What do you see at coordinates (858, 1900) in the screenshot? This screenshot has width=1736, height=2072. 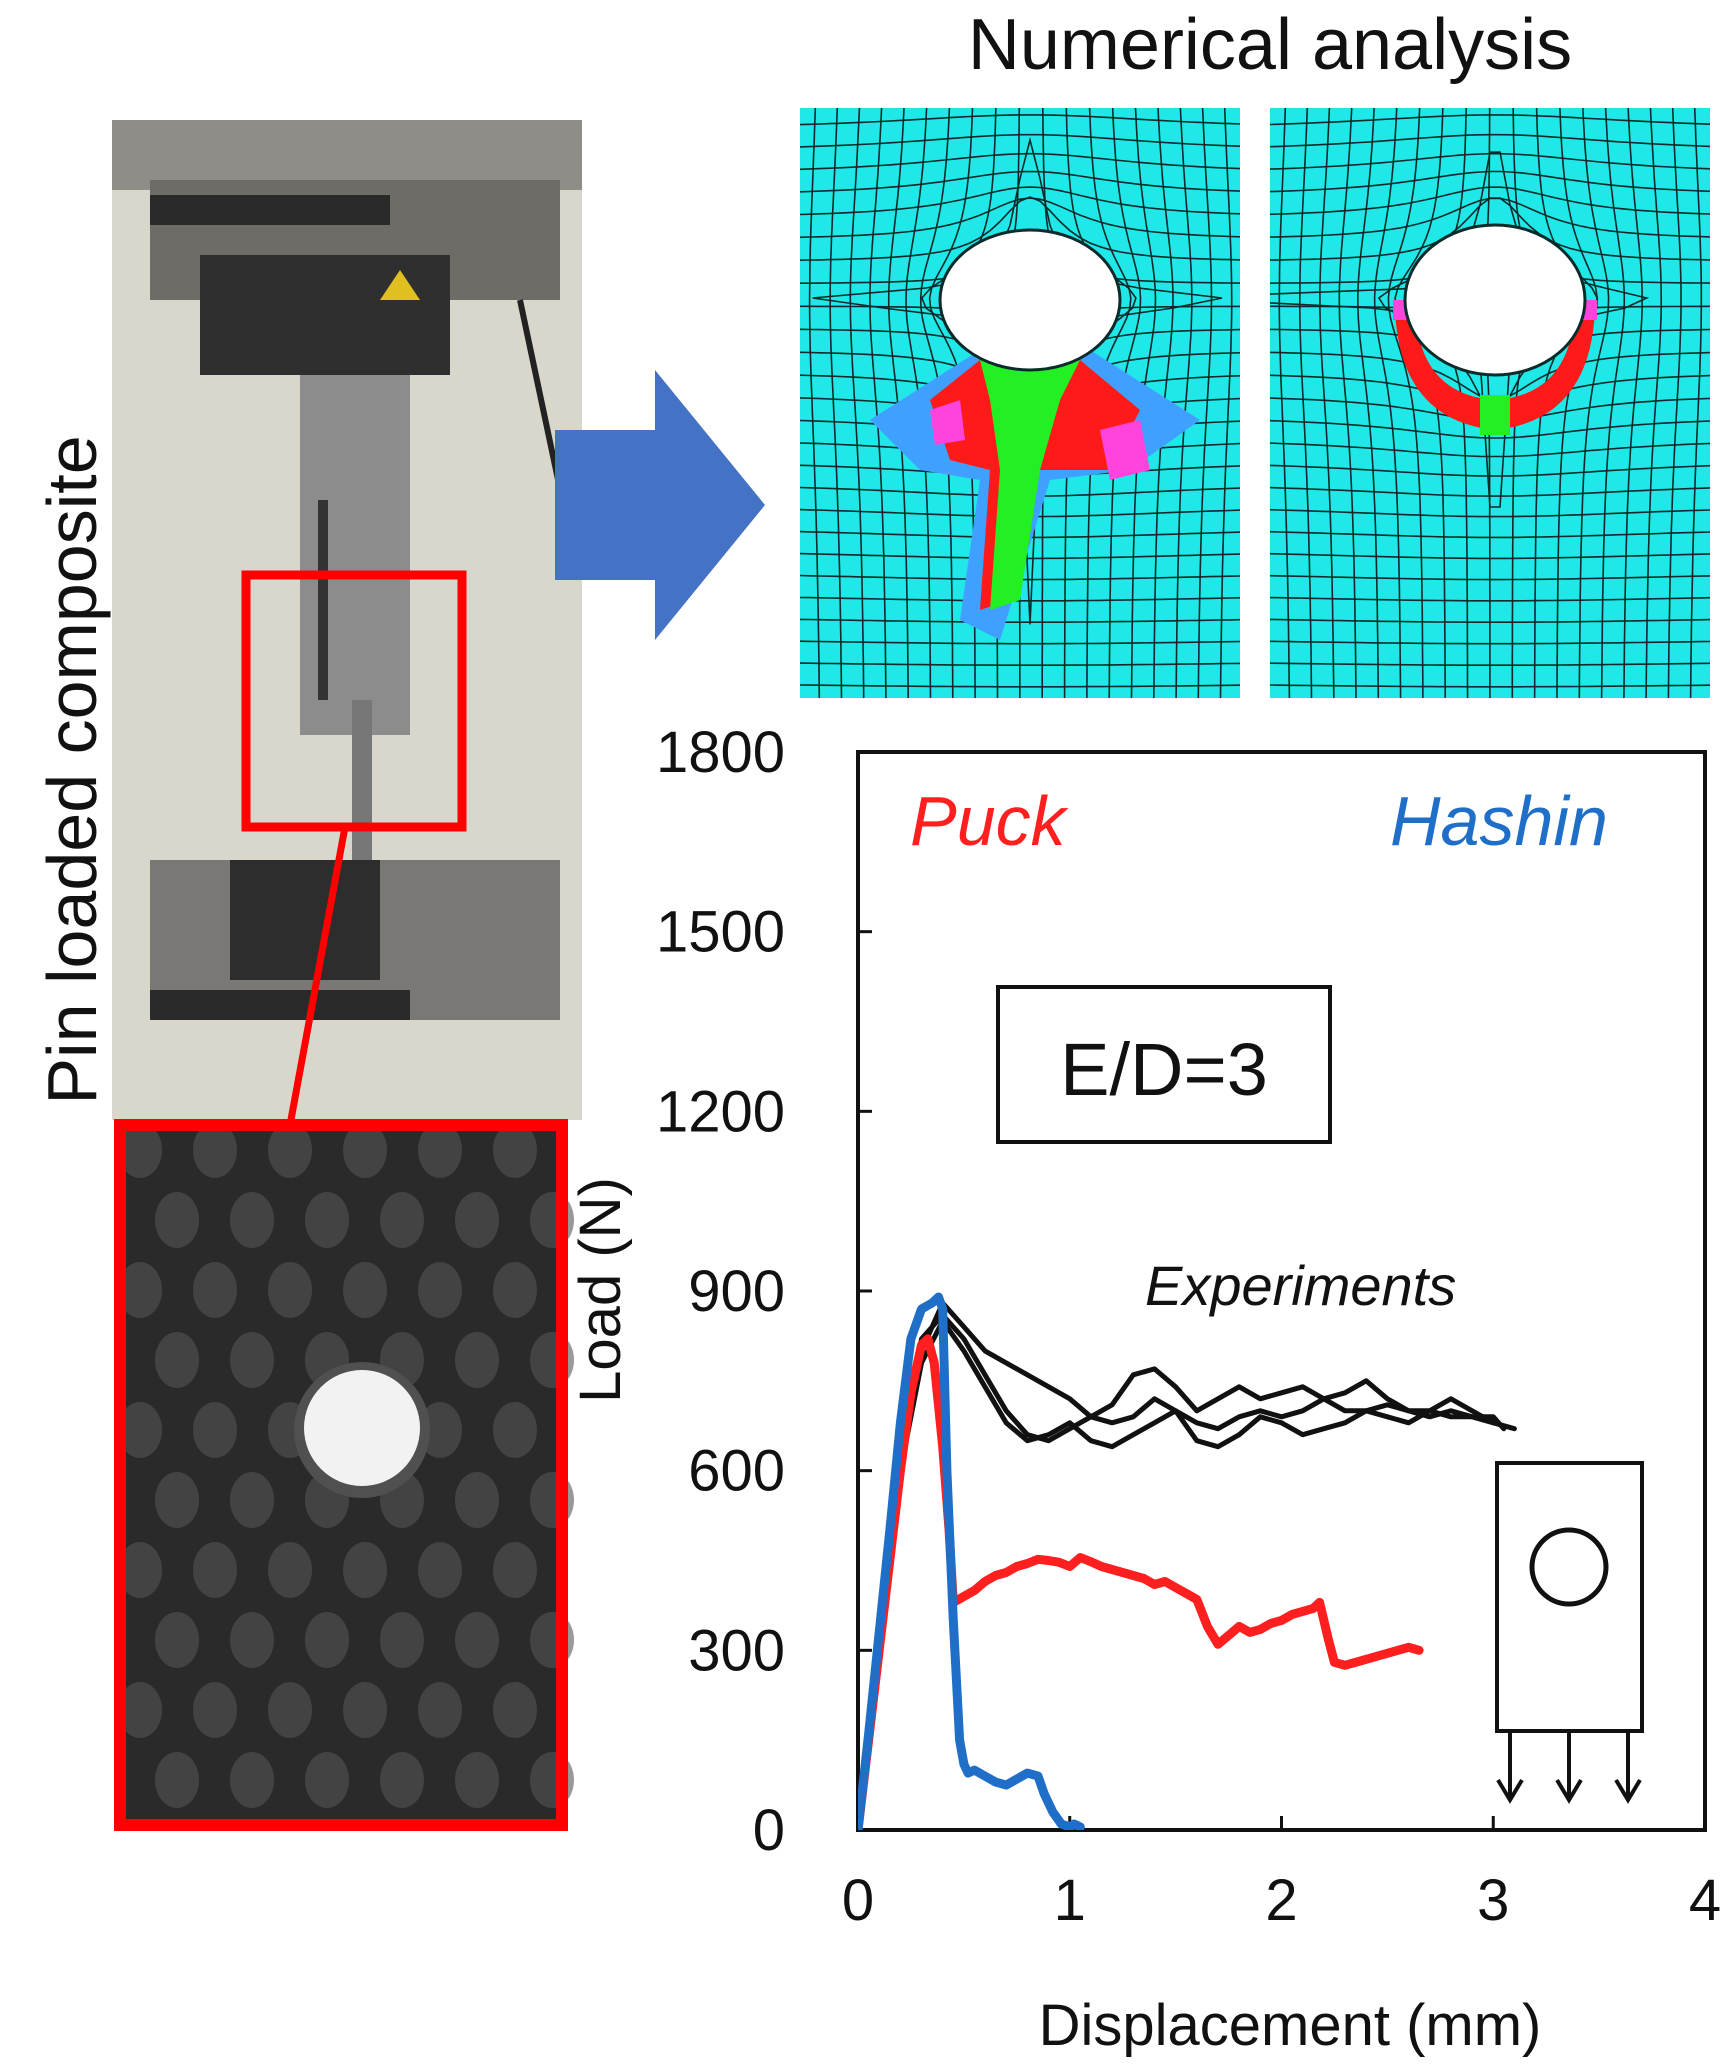 I see `x-tick-label: 0` at bounding box center [858, 1900].